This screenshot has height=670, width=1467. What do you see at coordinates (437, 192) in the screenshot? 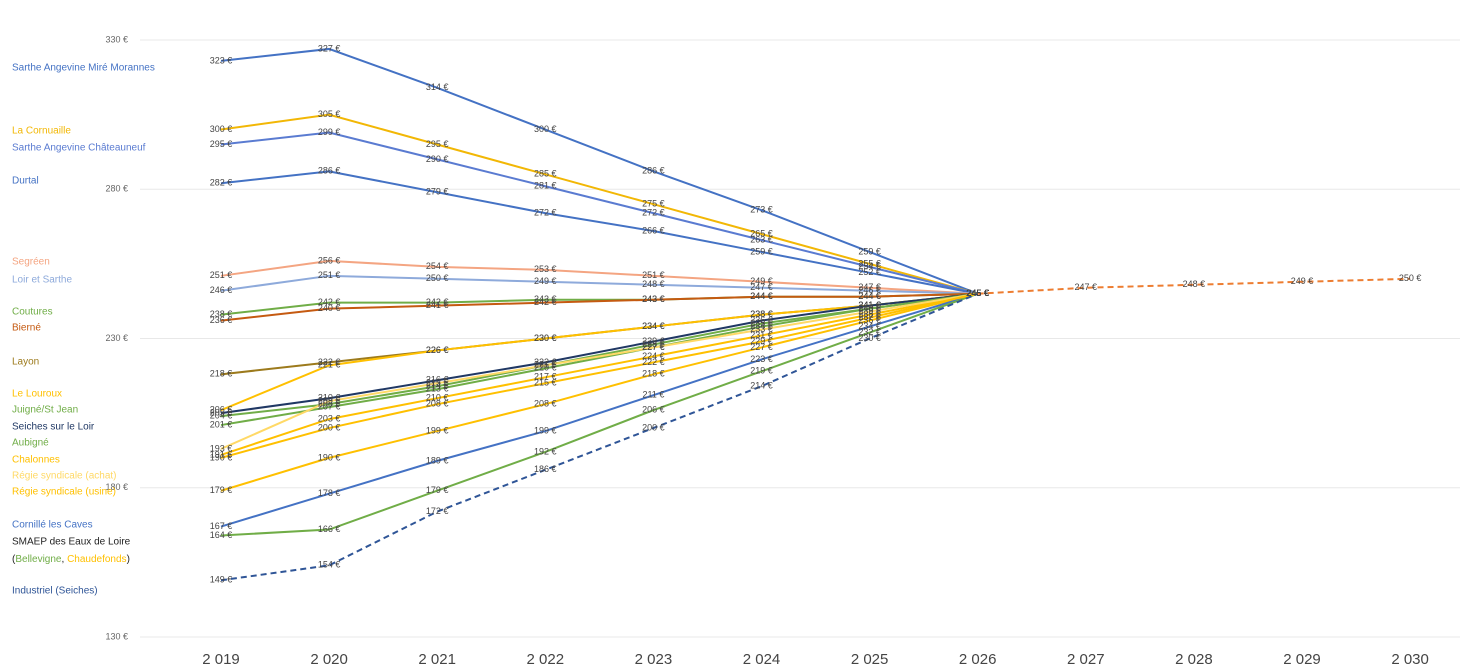
I see `data-label: 279 €` at bounding box center [437, 192].